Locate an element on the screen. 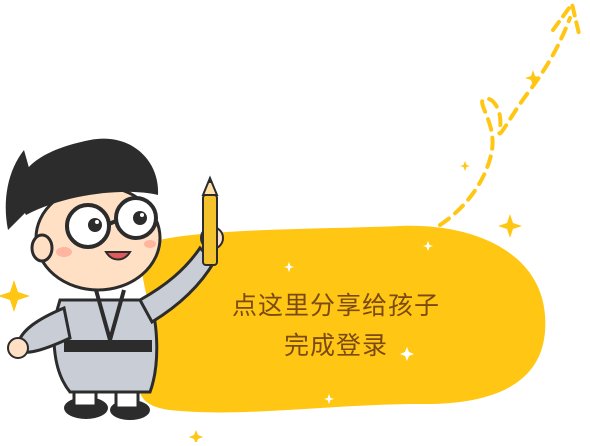  arrow-head-icon is located at coordinates (566, 21).